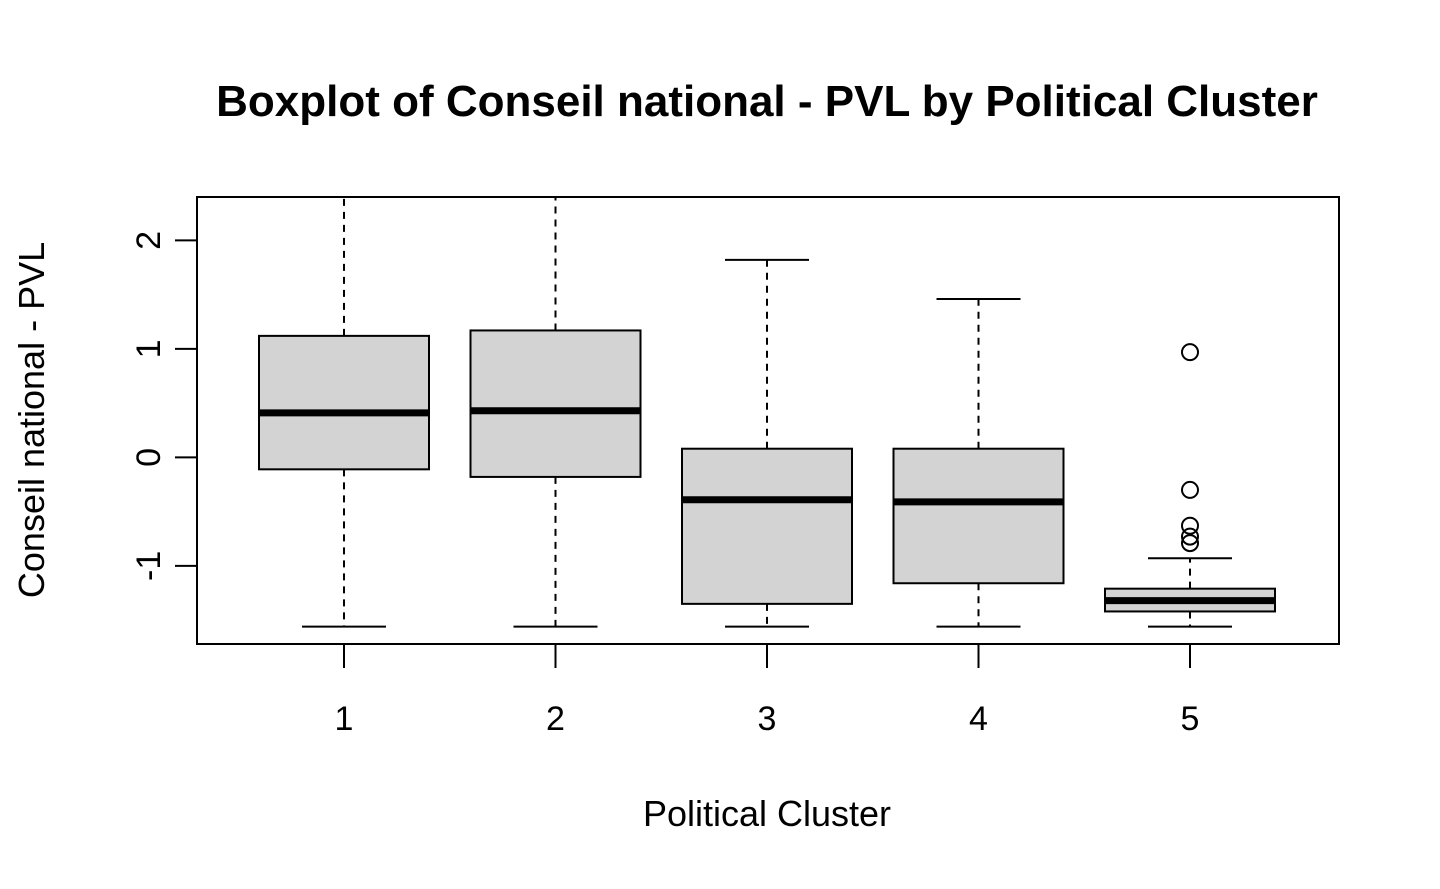 The image size is (1440, 889). Describe the element at coordinates (149, 457) in the screenshot. I see `y-tick-label-1: 0` at that location.